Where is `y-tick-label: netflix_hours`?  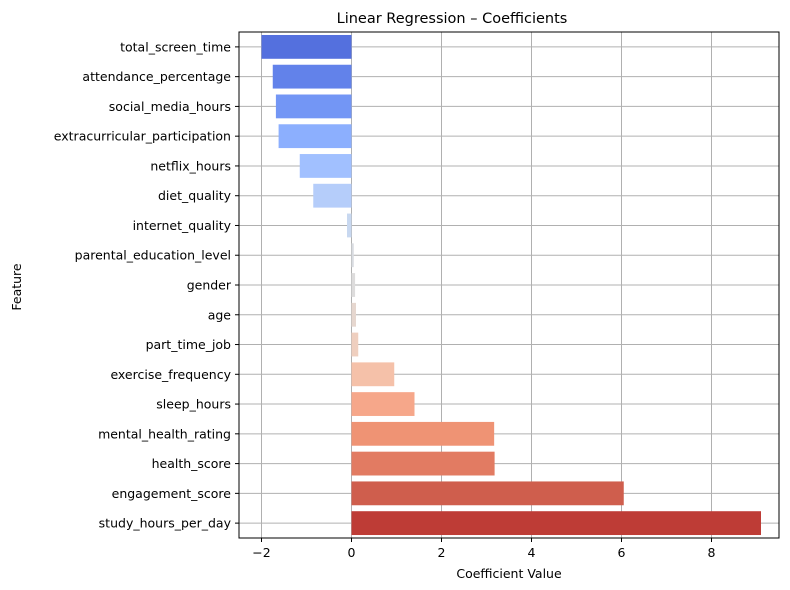 y-tick-label: netflix_hours is located at coordinates (190, 165).